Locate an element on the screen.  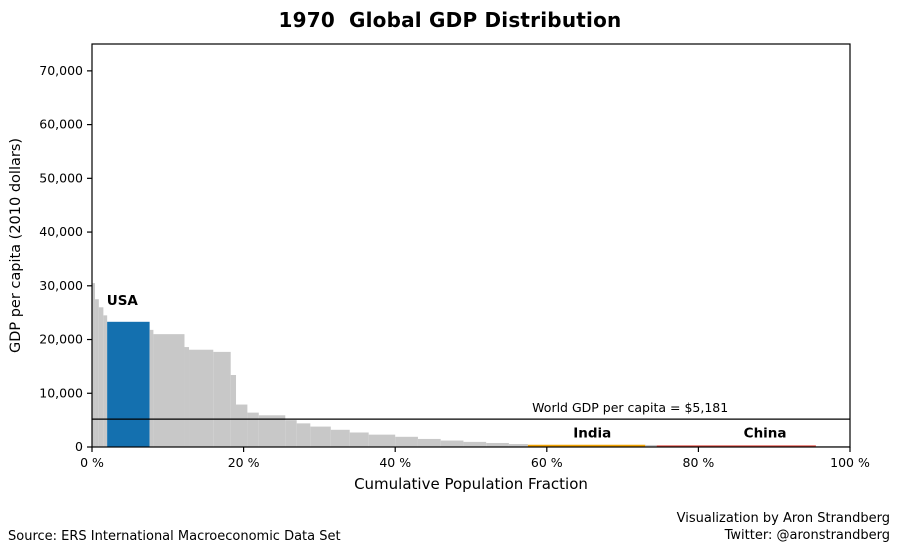
x-tick-label: 20 % is located at coordinates (244, 462).